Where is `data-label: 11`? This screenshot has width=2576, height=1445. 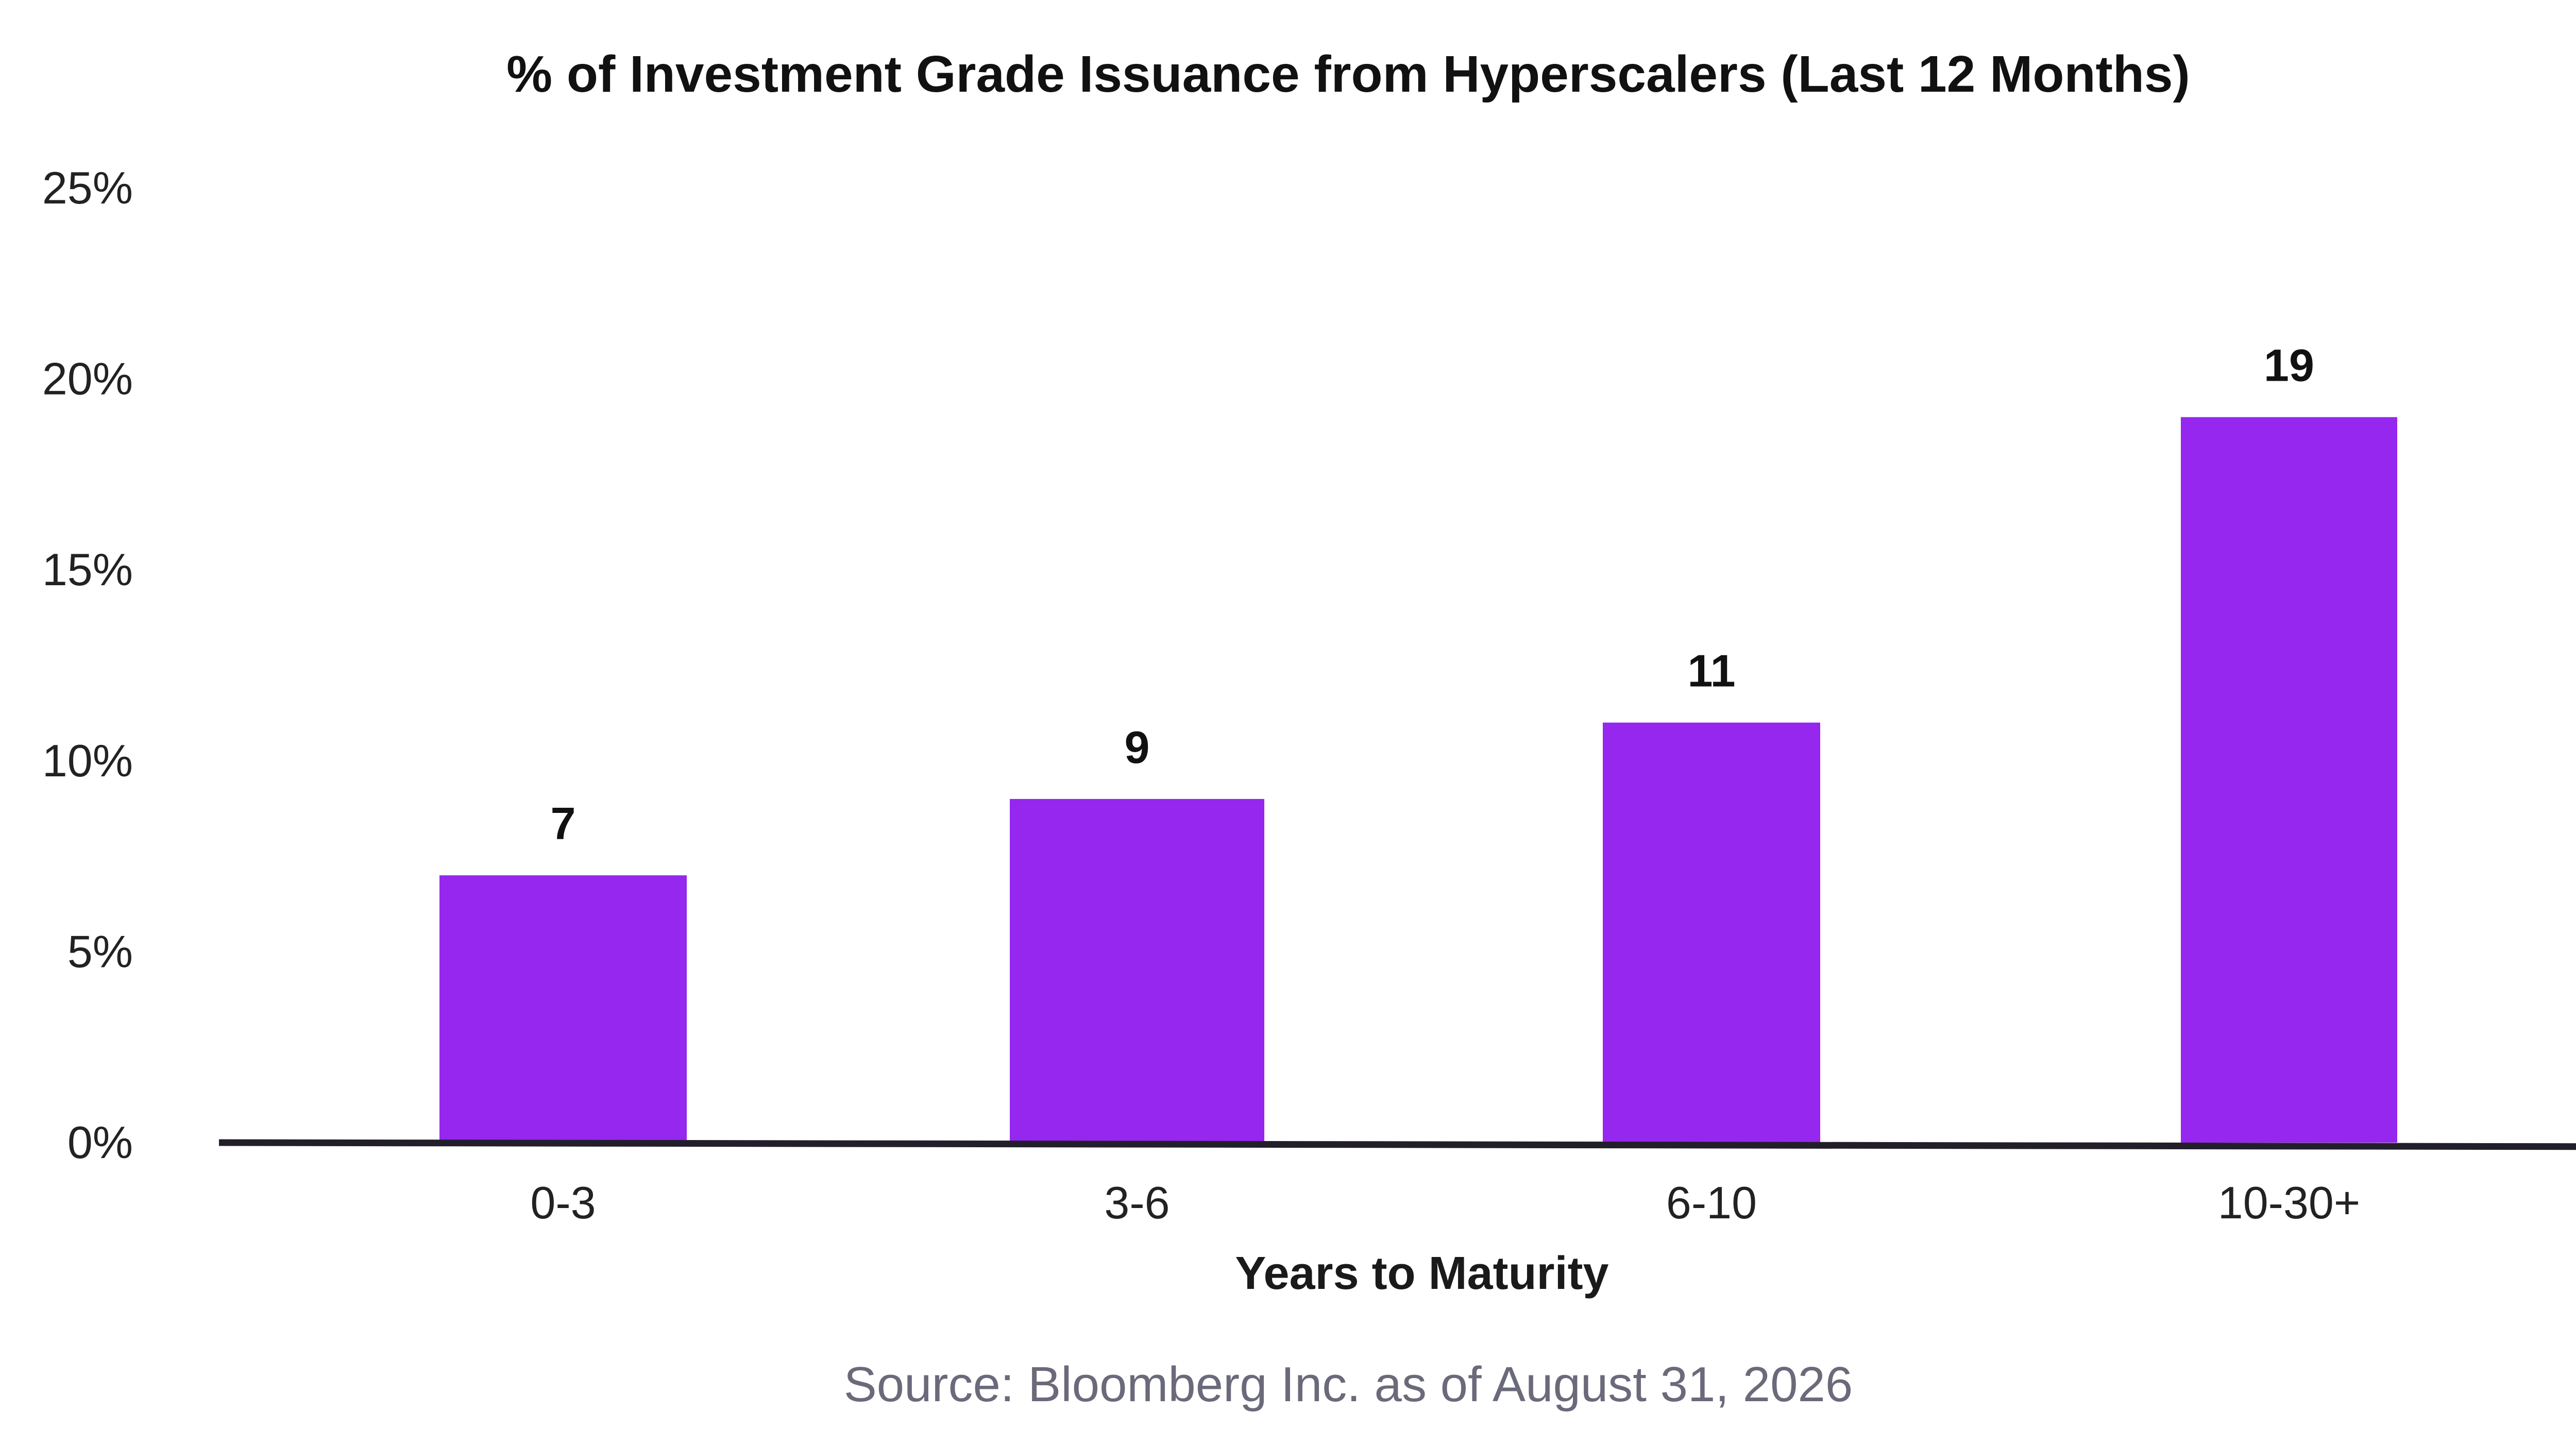
data-label: 11 is located at coordinates (1711, 670).